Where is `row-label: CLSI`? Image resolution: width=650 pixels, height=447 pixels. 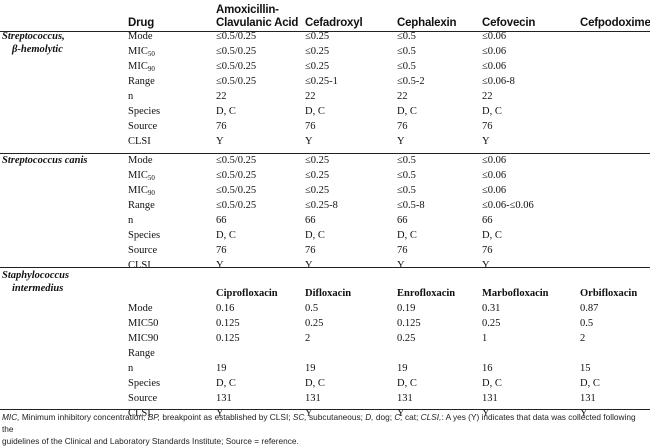
row-label: CLSI is located at coordinates (139, 414).